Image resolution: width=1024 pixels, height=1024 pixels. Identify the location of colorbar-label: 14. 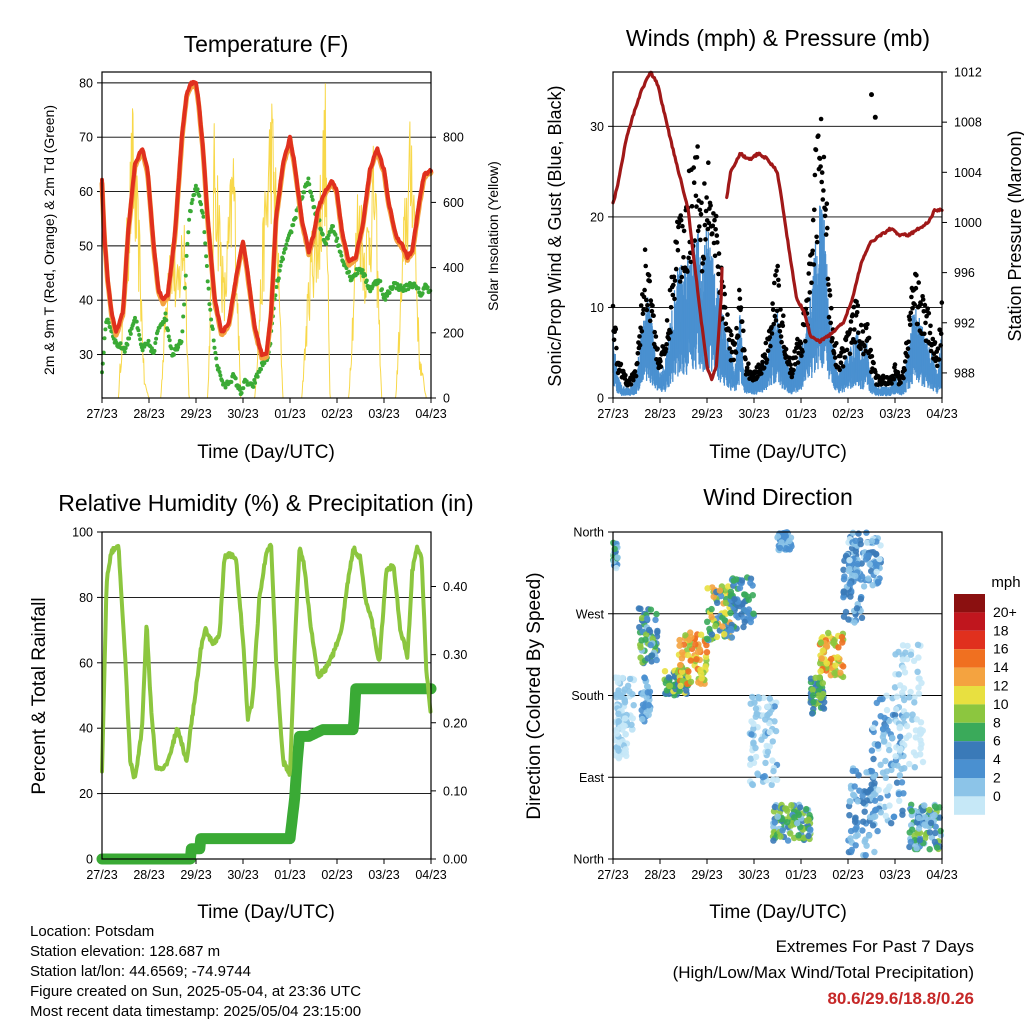
(1001, 667).